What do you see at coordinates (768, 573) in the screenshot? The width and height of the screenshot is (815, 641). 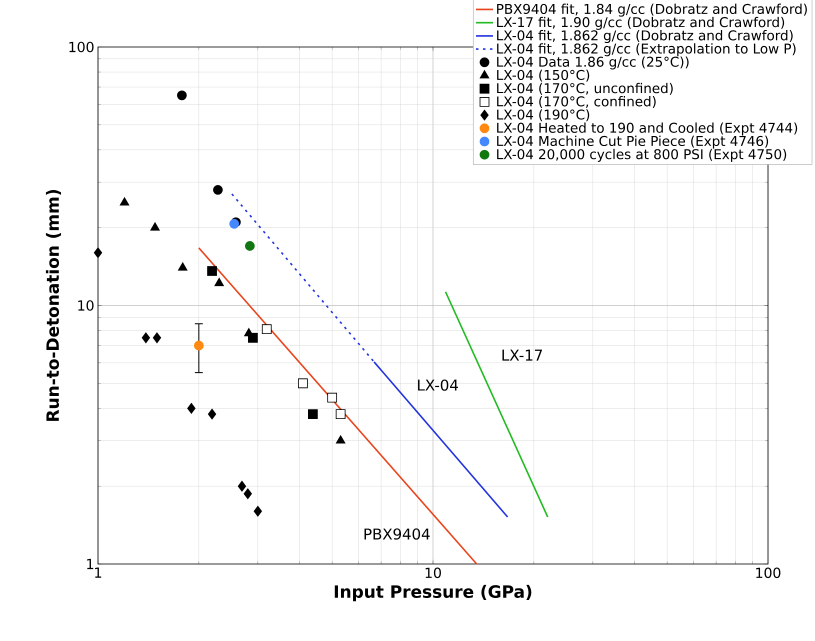 I see `x-tick-label: 100` at bounding box center [768, 573].